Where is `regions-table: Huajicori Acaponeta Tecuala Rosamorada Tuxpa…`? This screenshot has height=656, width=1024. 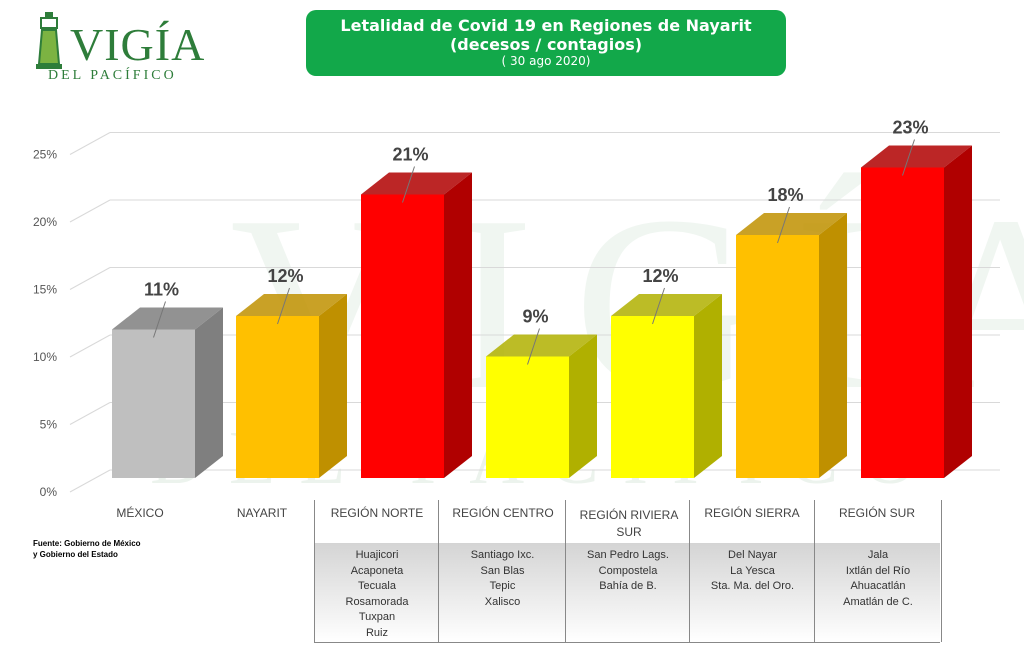
regions-table: Huajicori Acaponeta Tecuala Rosamorada Tuxpa… is located at coordinates (628, 571).